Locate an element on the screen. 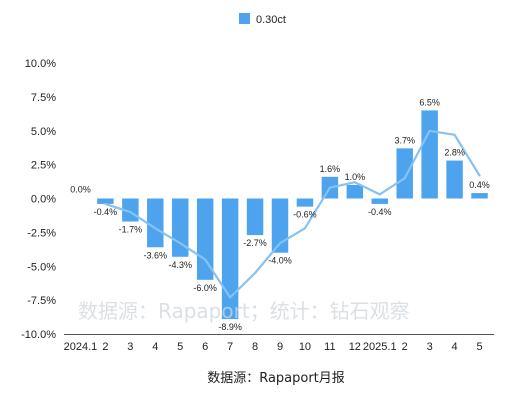 The width and height of the screenshot is (528, 406). data-label: -4.3% is located at coordinates (180, 265).